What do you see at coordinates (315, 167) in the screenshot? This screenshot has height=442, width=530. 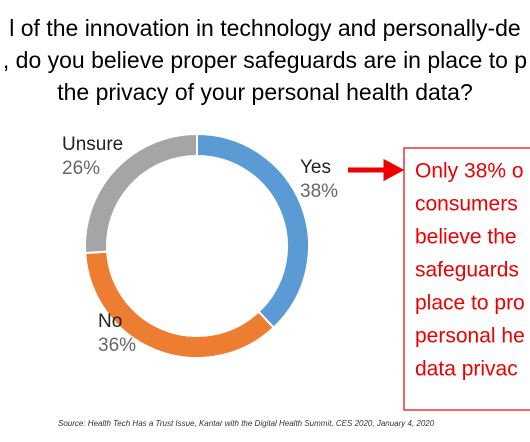 I see `category-label: Yes` at bounding box center [315, 167].